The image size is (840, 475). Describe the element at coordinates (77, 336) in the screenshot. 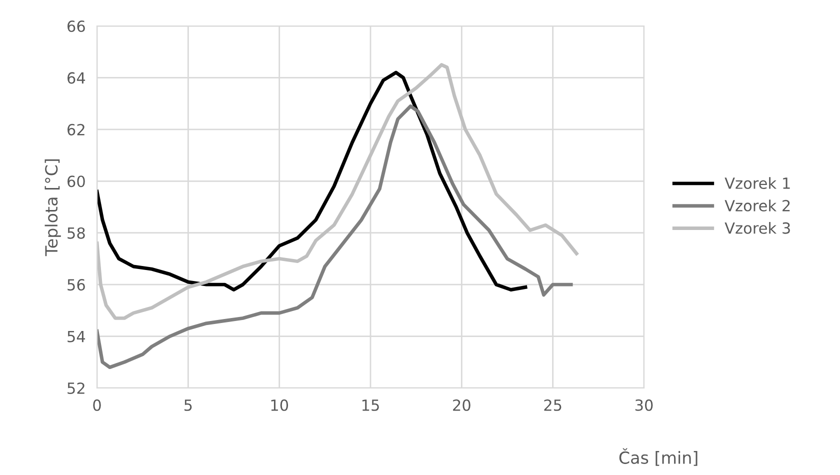

I see `y-tick-label: 54` at that location.